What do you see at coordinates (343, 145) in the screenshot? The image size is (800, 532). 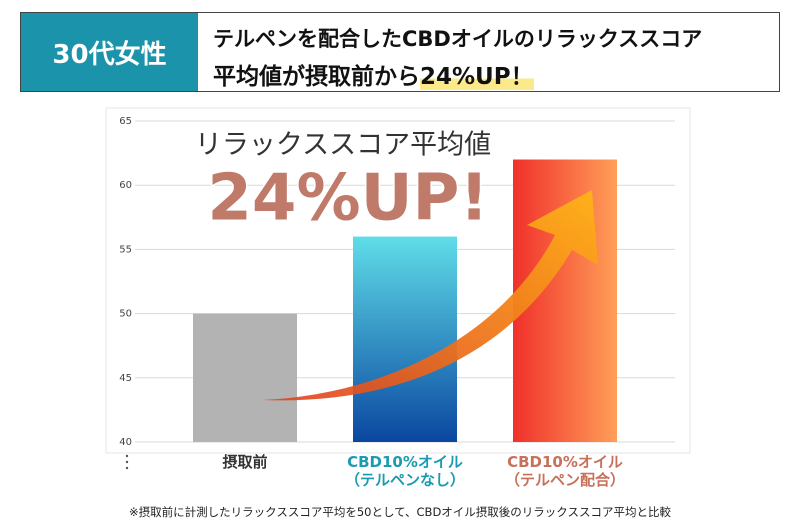 I see `annotation: リラックススコア平均値` at bounding box center [343, 145].